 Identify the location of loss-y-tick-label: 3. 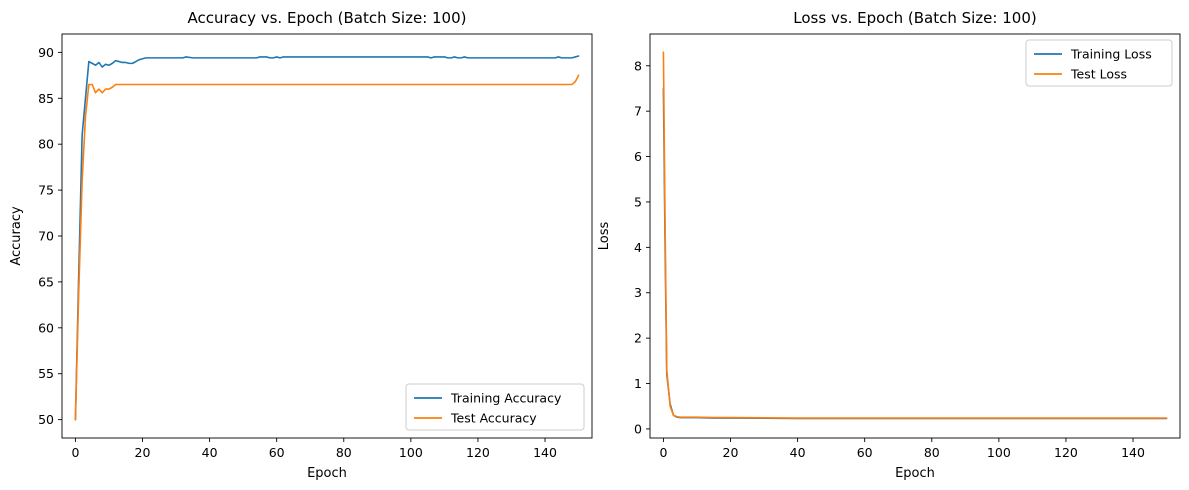
(638, 292).